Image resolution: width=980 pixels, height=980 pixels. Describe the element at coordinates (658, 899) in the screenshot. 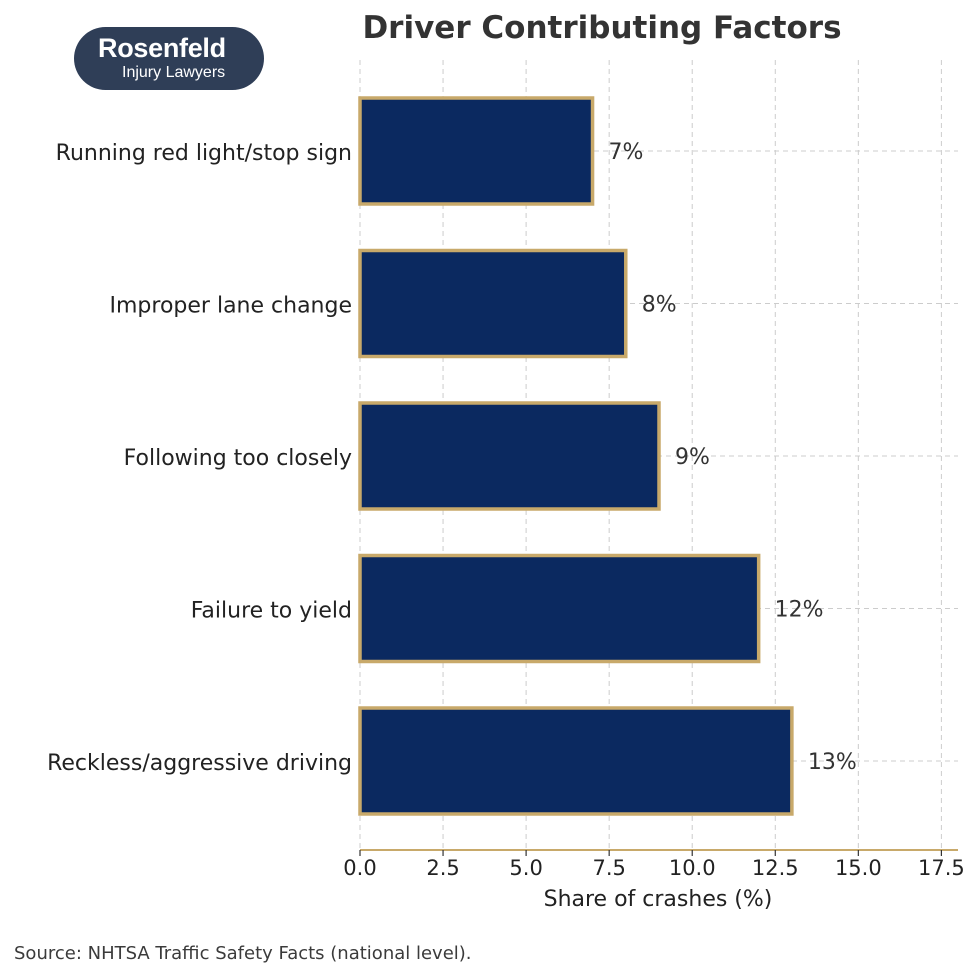

I see `x-axis-label: Share of crashes (%)` at that location.